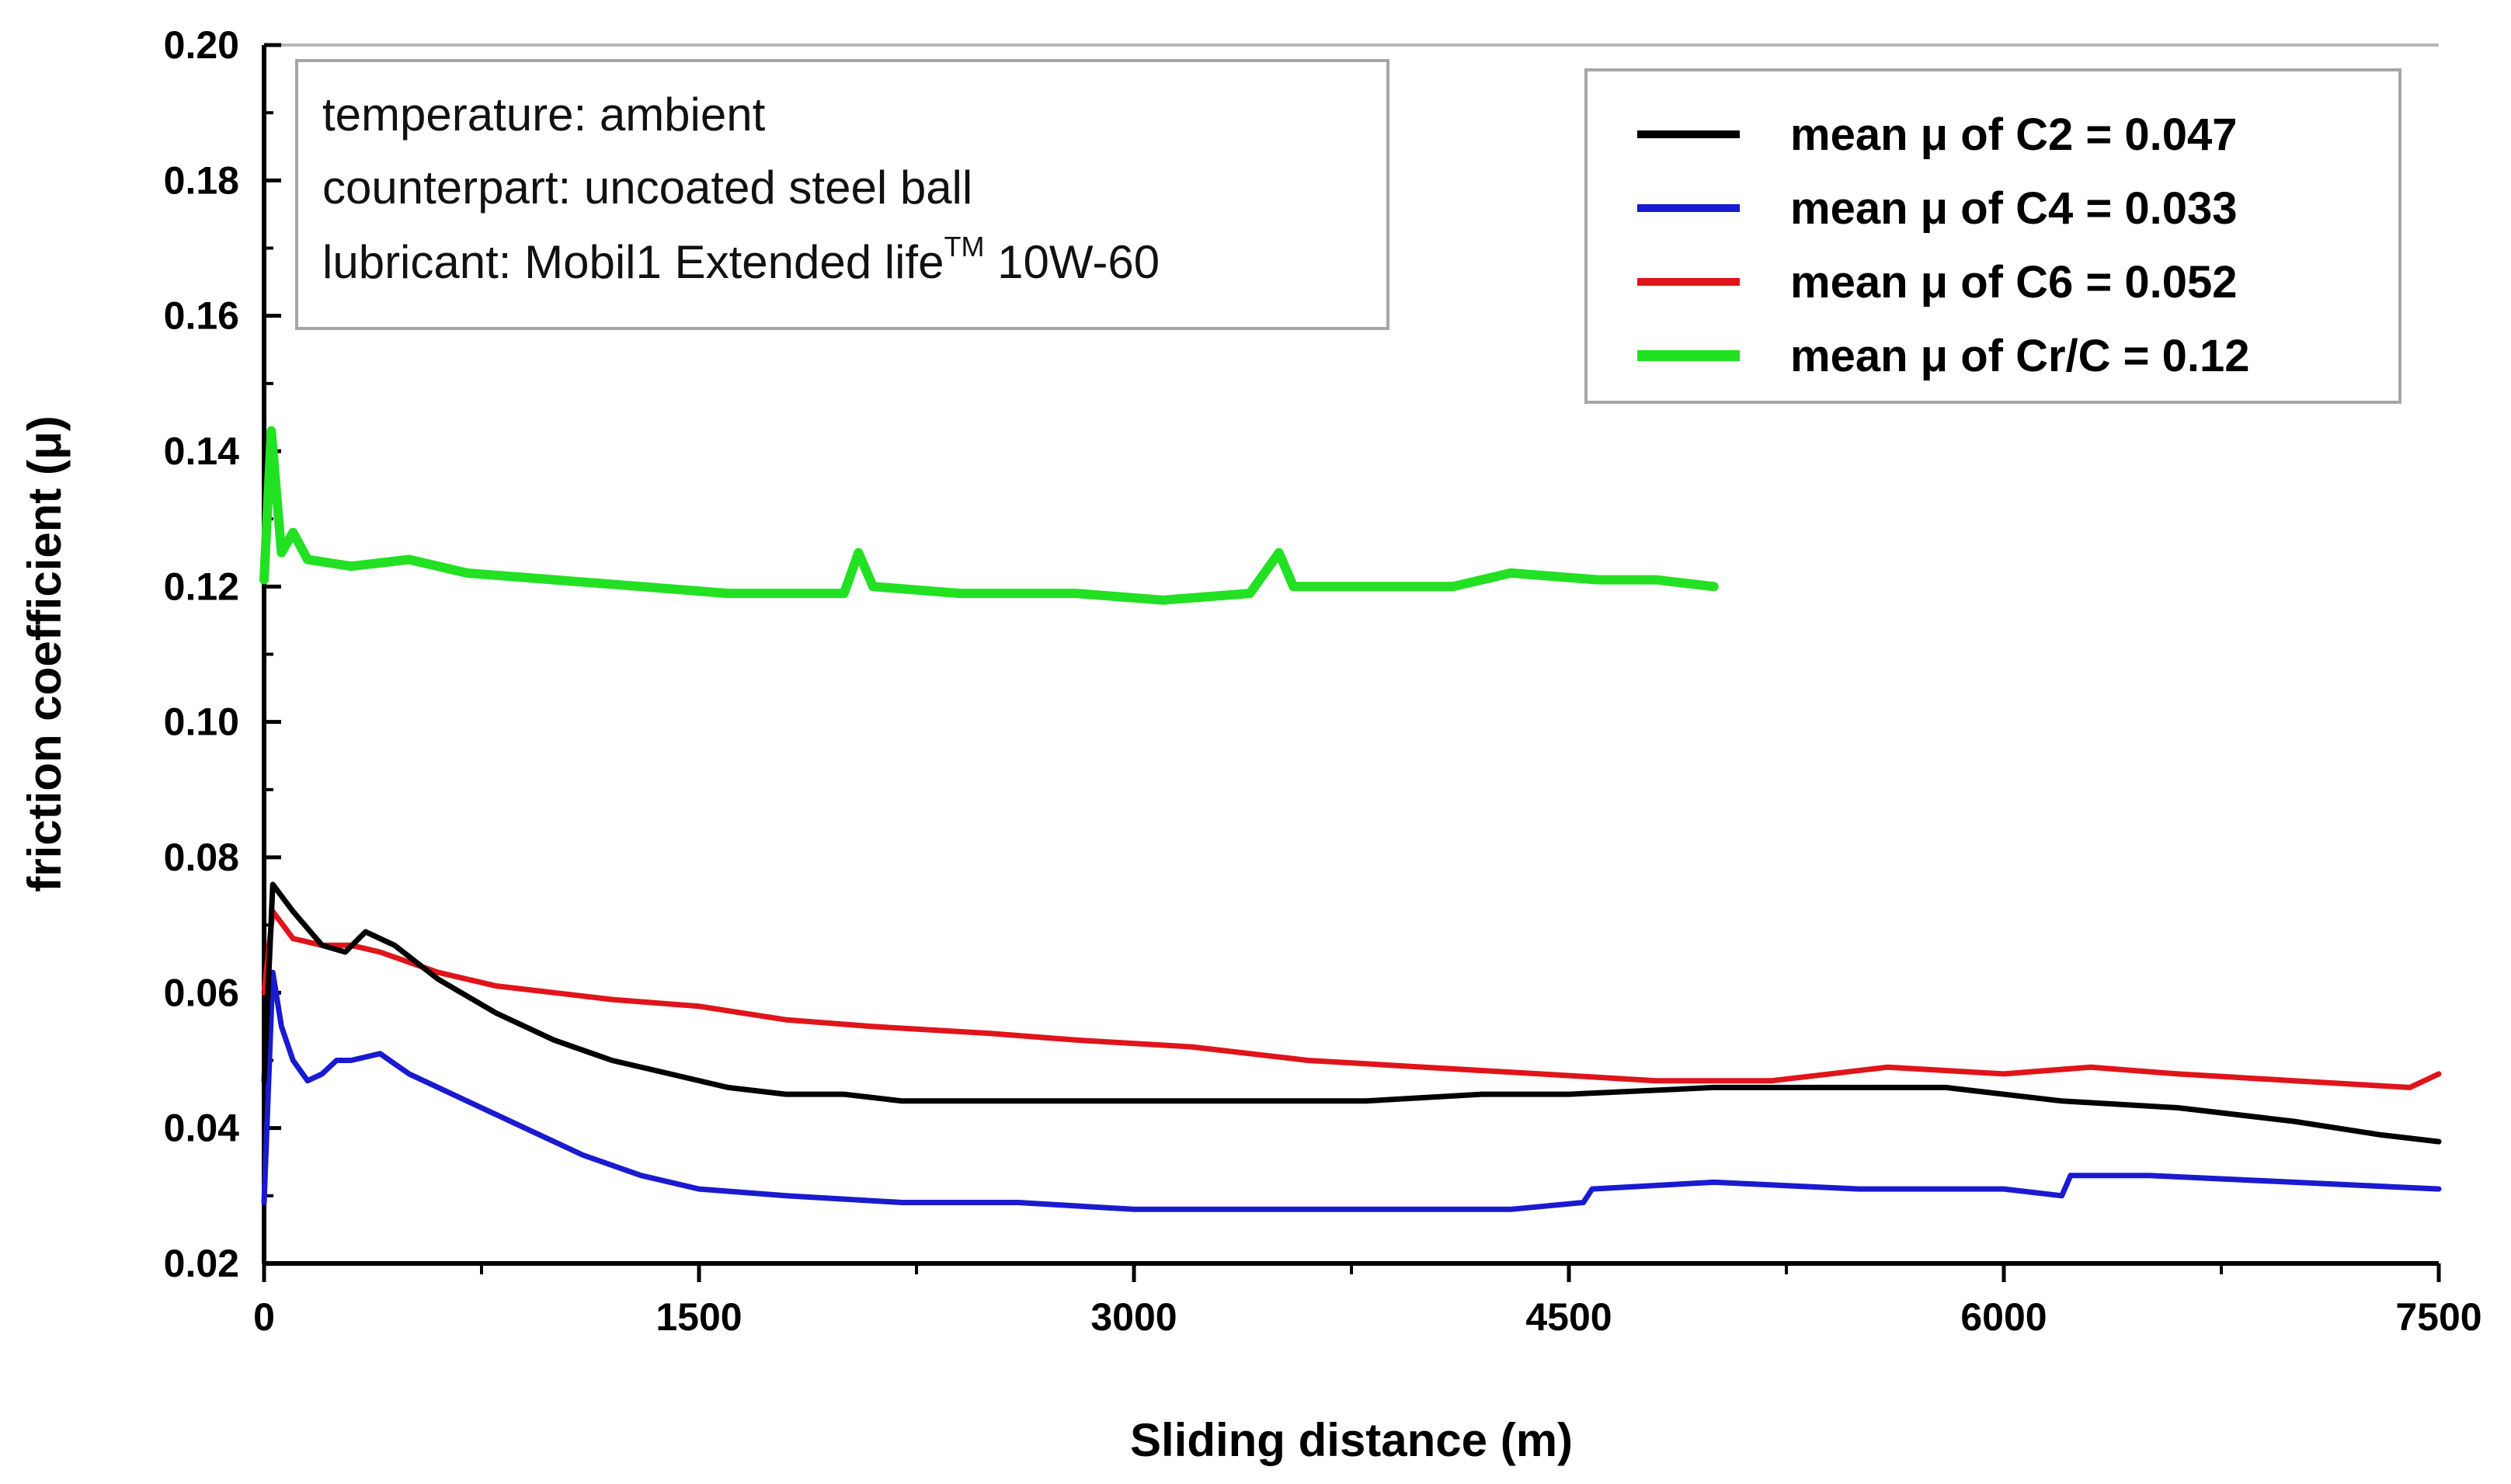  What do you see at coordinates (1072, 262) in the screenshot?
I see `annotation-lubricant-end: 10W-60` at bounding box center [1072, 262].